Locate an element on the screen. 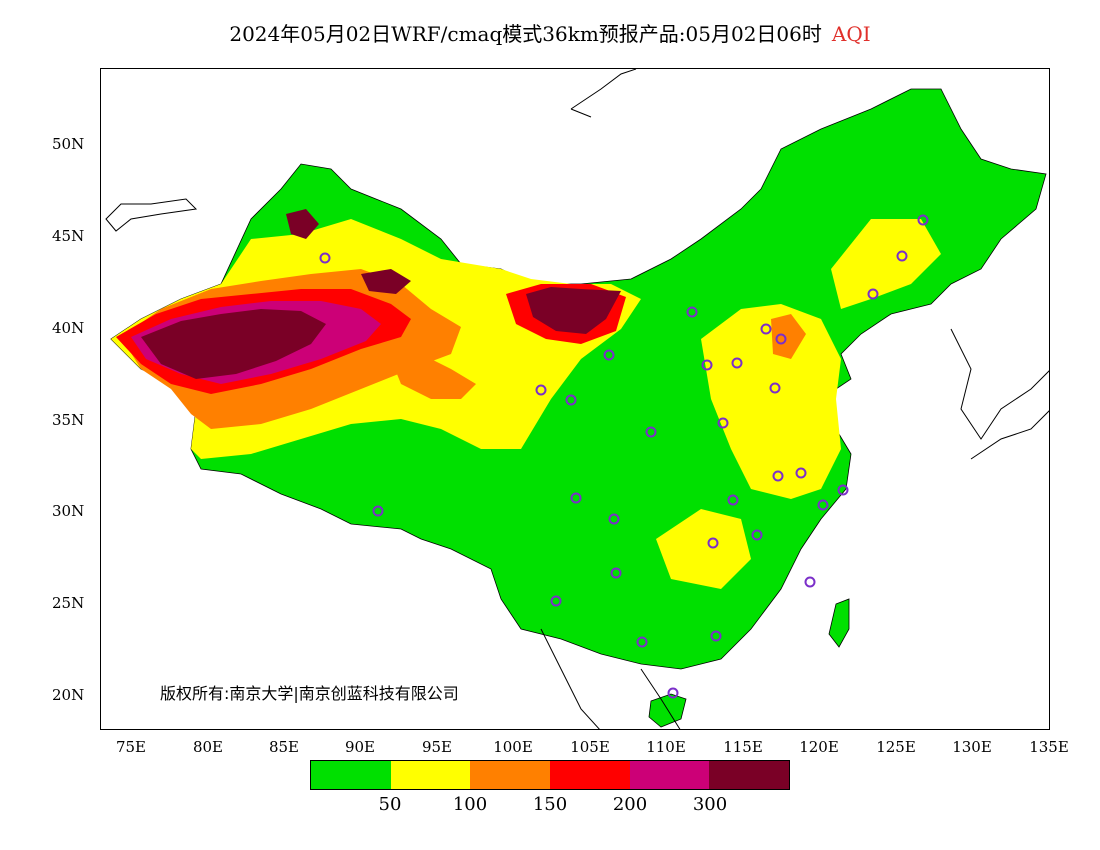  title-main: 2024年05月02日WRF/cmaq模式36km预报产品:05月02日06时 is located at coordinates (525, 34).